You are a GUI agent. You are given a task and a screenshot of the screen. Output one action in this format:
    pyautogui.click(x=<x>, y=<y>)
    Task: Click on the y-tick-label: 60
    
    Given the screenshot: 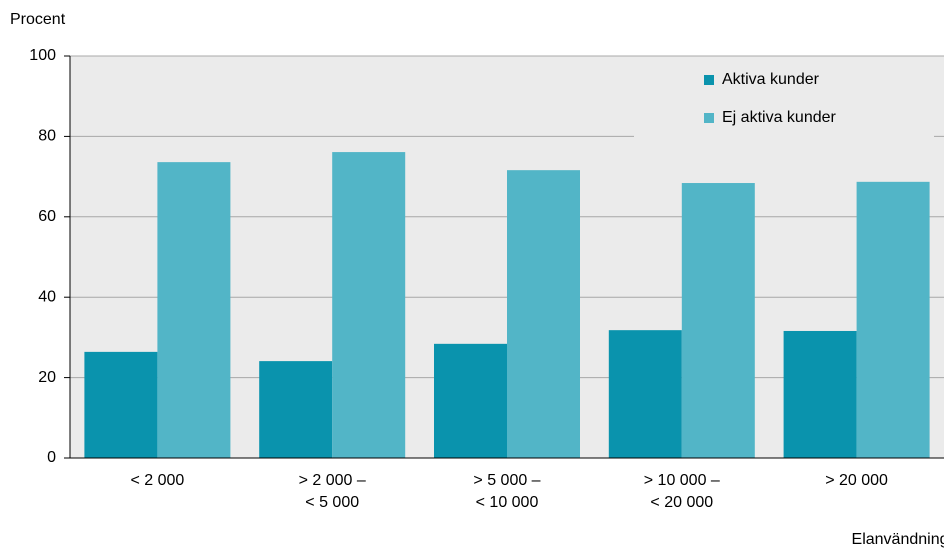 What is the action you would take?
    pyautogui.click(x=47, y=216)
    